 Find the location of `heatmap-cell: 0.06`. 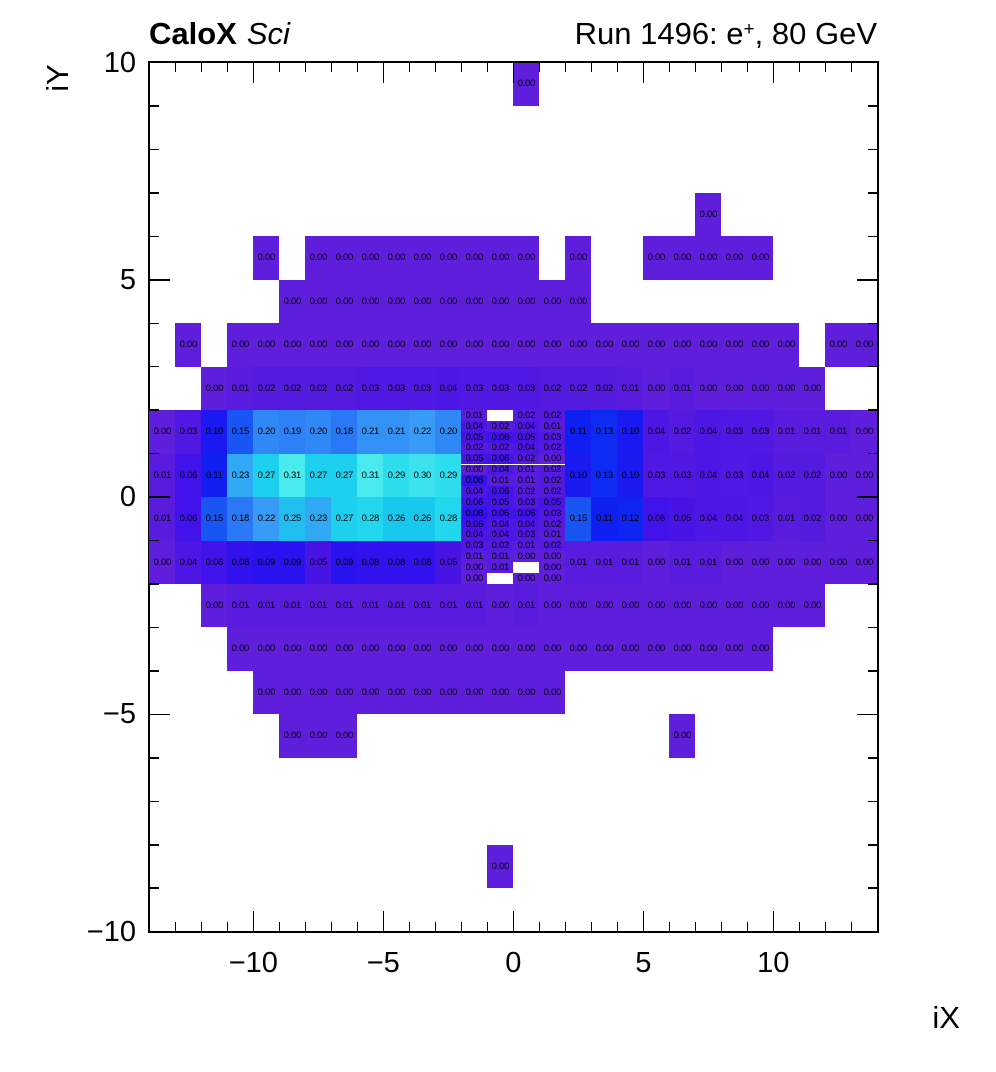

heatmap-cell: 0.06 is located at coordinates (214, 562).